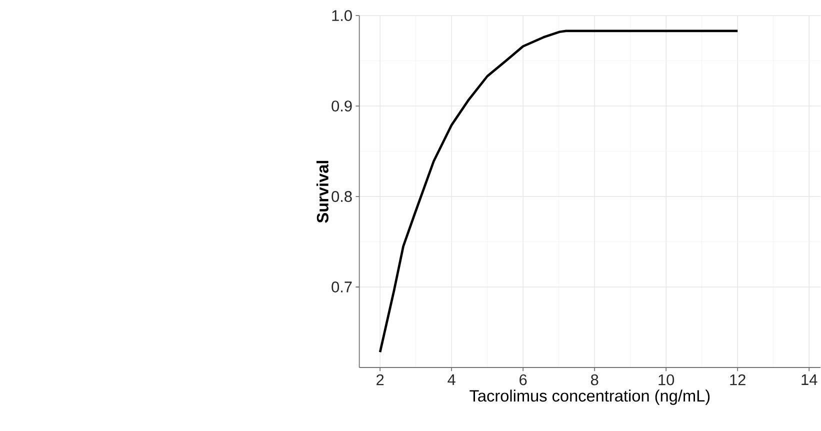 Image resolution: width=821 pixels, height=431 pixels. I want to click on x-tick-label: 12, so click(738, 380).